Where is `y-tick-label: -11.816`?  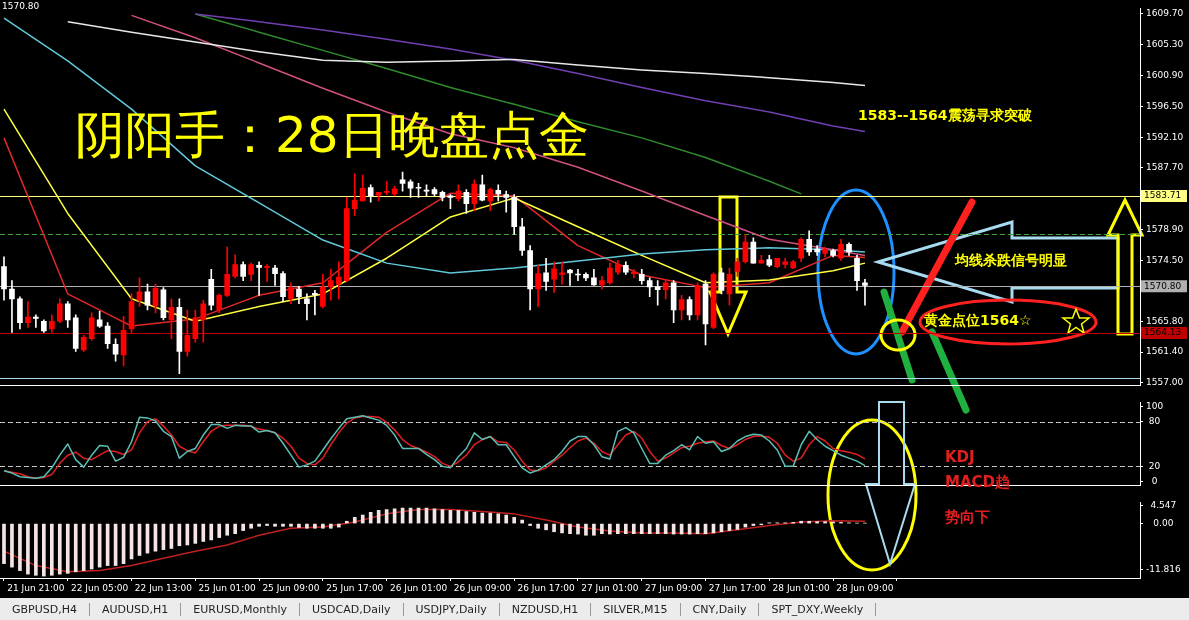
y-tick-label: -11.816 is located at coordinates (1163, 568).